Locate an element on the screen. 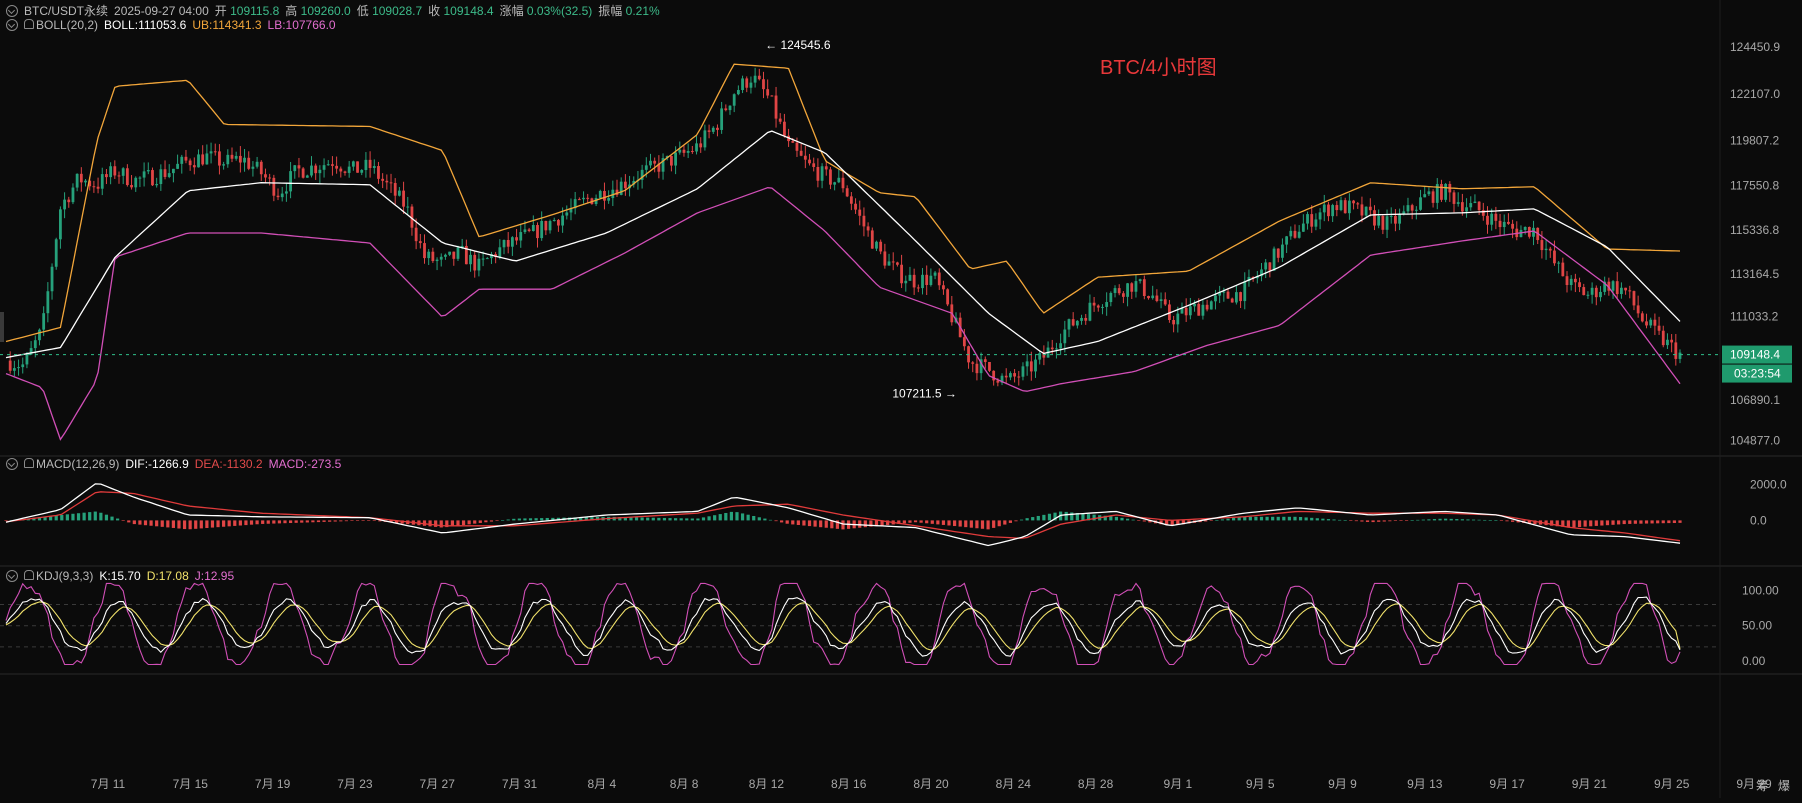 This screenshot has width=1802, height=803. date-tick-label: 9月 25 is located at coordinates (1672, 784).